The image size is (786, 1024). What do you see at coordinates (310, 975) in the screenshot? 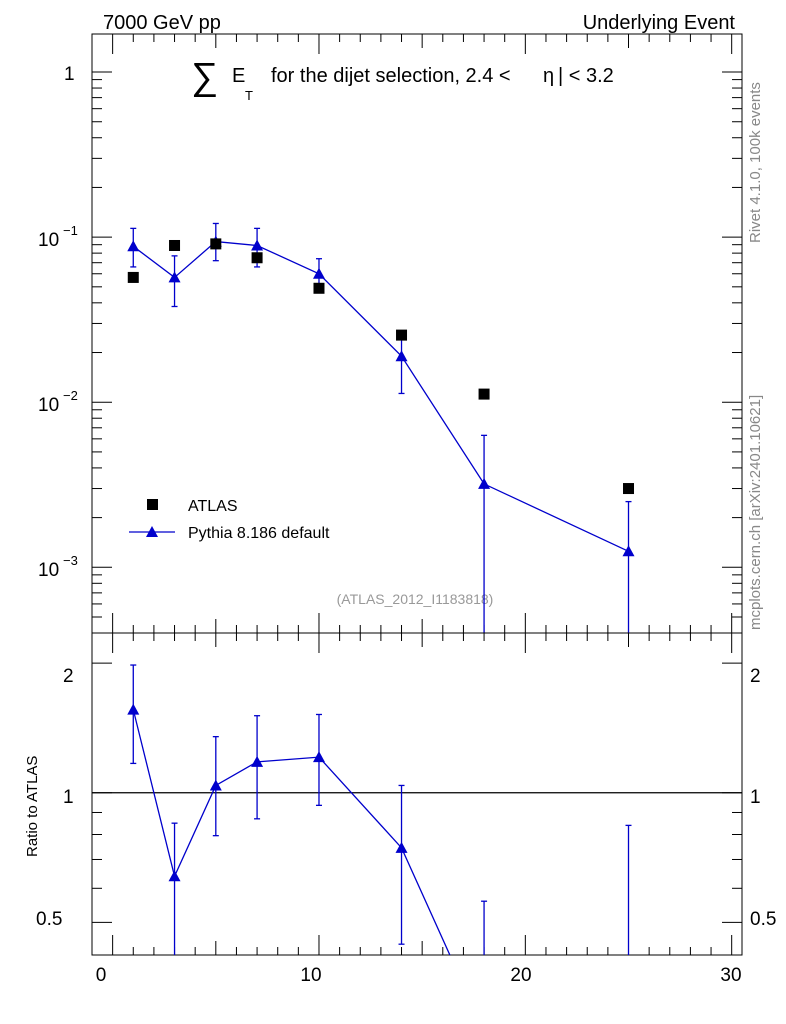
I see `x-tick-10: 10` at bounding box center [310, 975].